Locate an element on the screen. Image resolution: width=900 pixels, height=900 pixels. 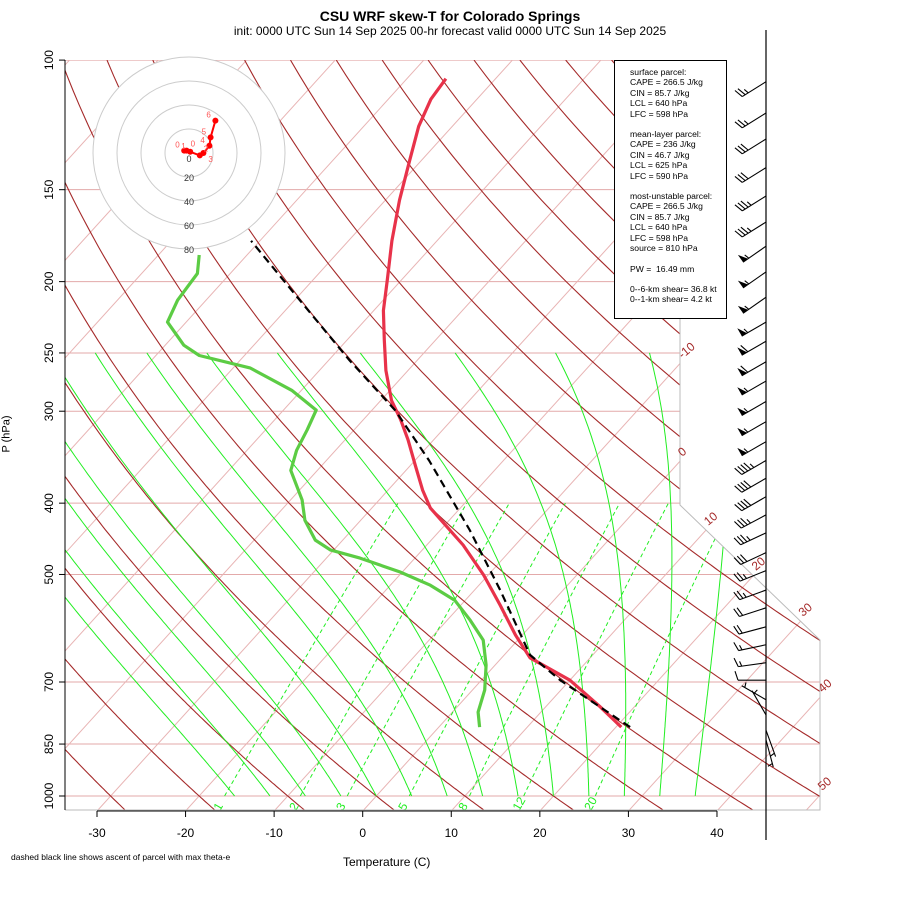
hodograph-point-label: 3 is located at coordinates (210, 159).